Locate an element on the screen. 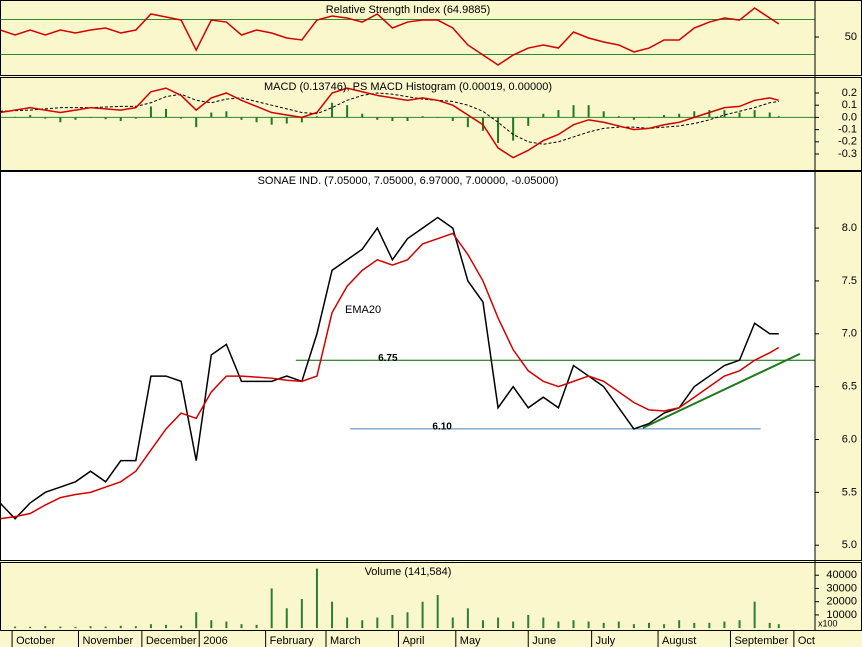  panel-title: Relative Strength Index (64.9885) is located at coordinates (408, 10).